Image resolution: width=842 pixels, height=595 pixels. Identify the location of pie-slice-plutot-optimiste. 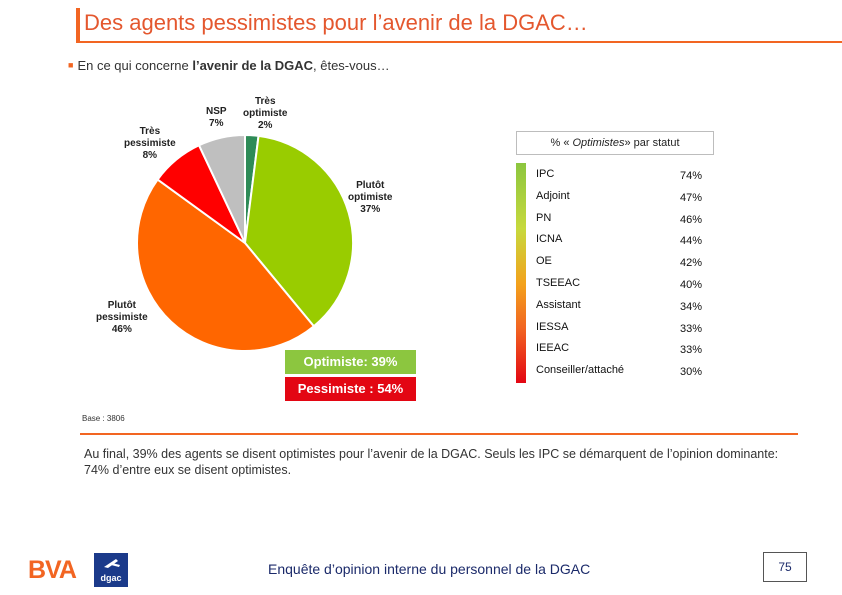
(299, 231).